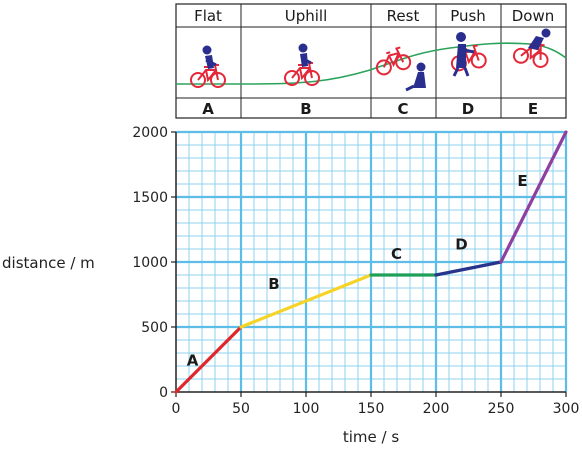 This screenshot has height=455, width=582. Describe the element at coordinates (403, 16) in the screenshot. I see `stage-header-rest: Rest` at that location.